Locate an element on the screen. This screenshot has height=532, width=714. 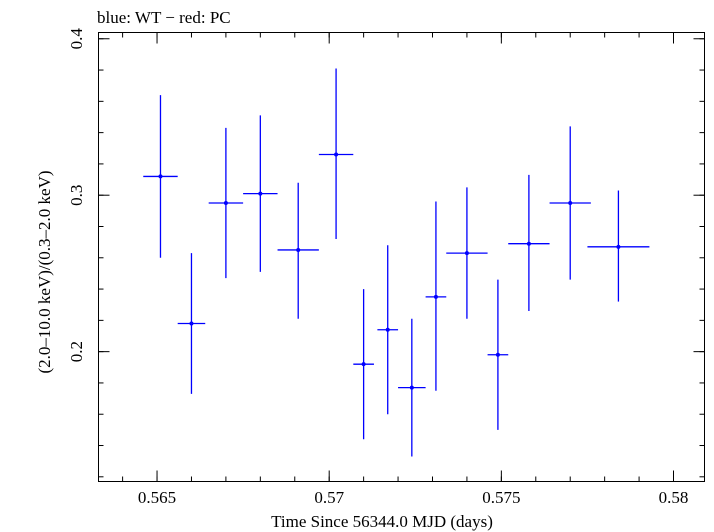
x-tick-label: 0.575 is located at coordinates (501, 497).